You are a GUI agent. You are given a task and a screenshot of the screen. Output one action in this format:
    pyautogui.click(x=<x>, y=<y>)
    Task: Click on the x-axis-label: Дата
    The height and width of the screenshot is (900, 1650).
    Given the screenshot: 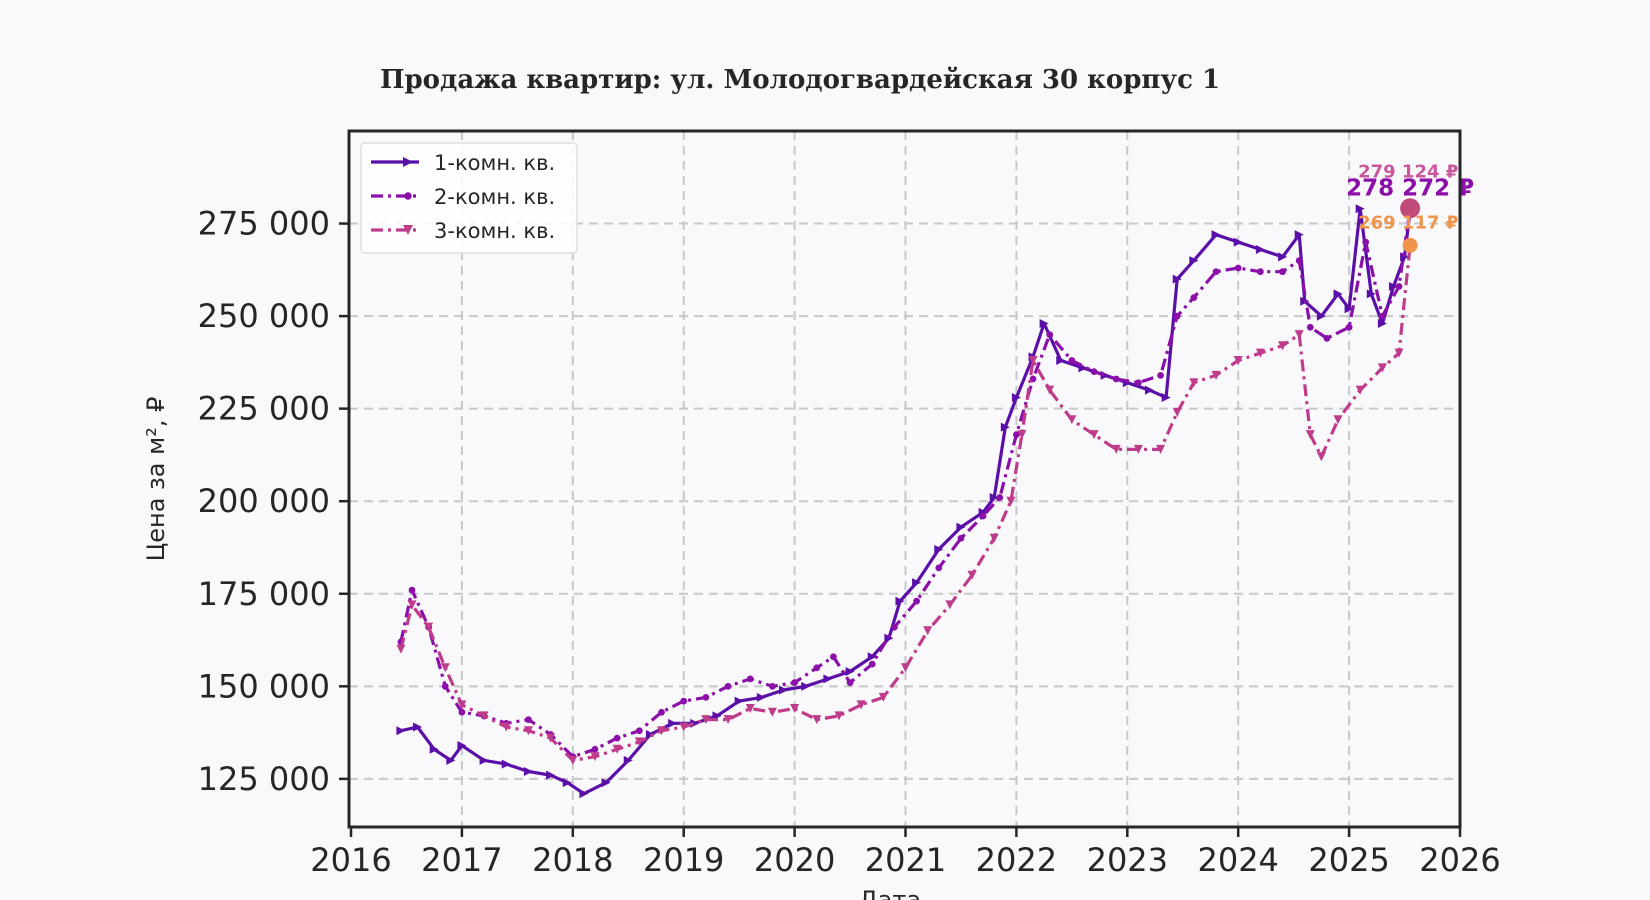 What is the action you would take?
    pyautogui.click(x=890, y=893)
    